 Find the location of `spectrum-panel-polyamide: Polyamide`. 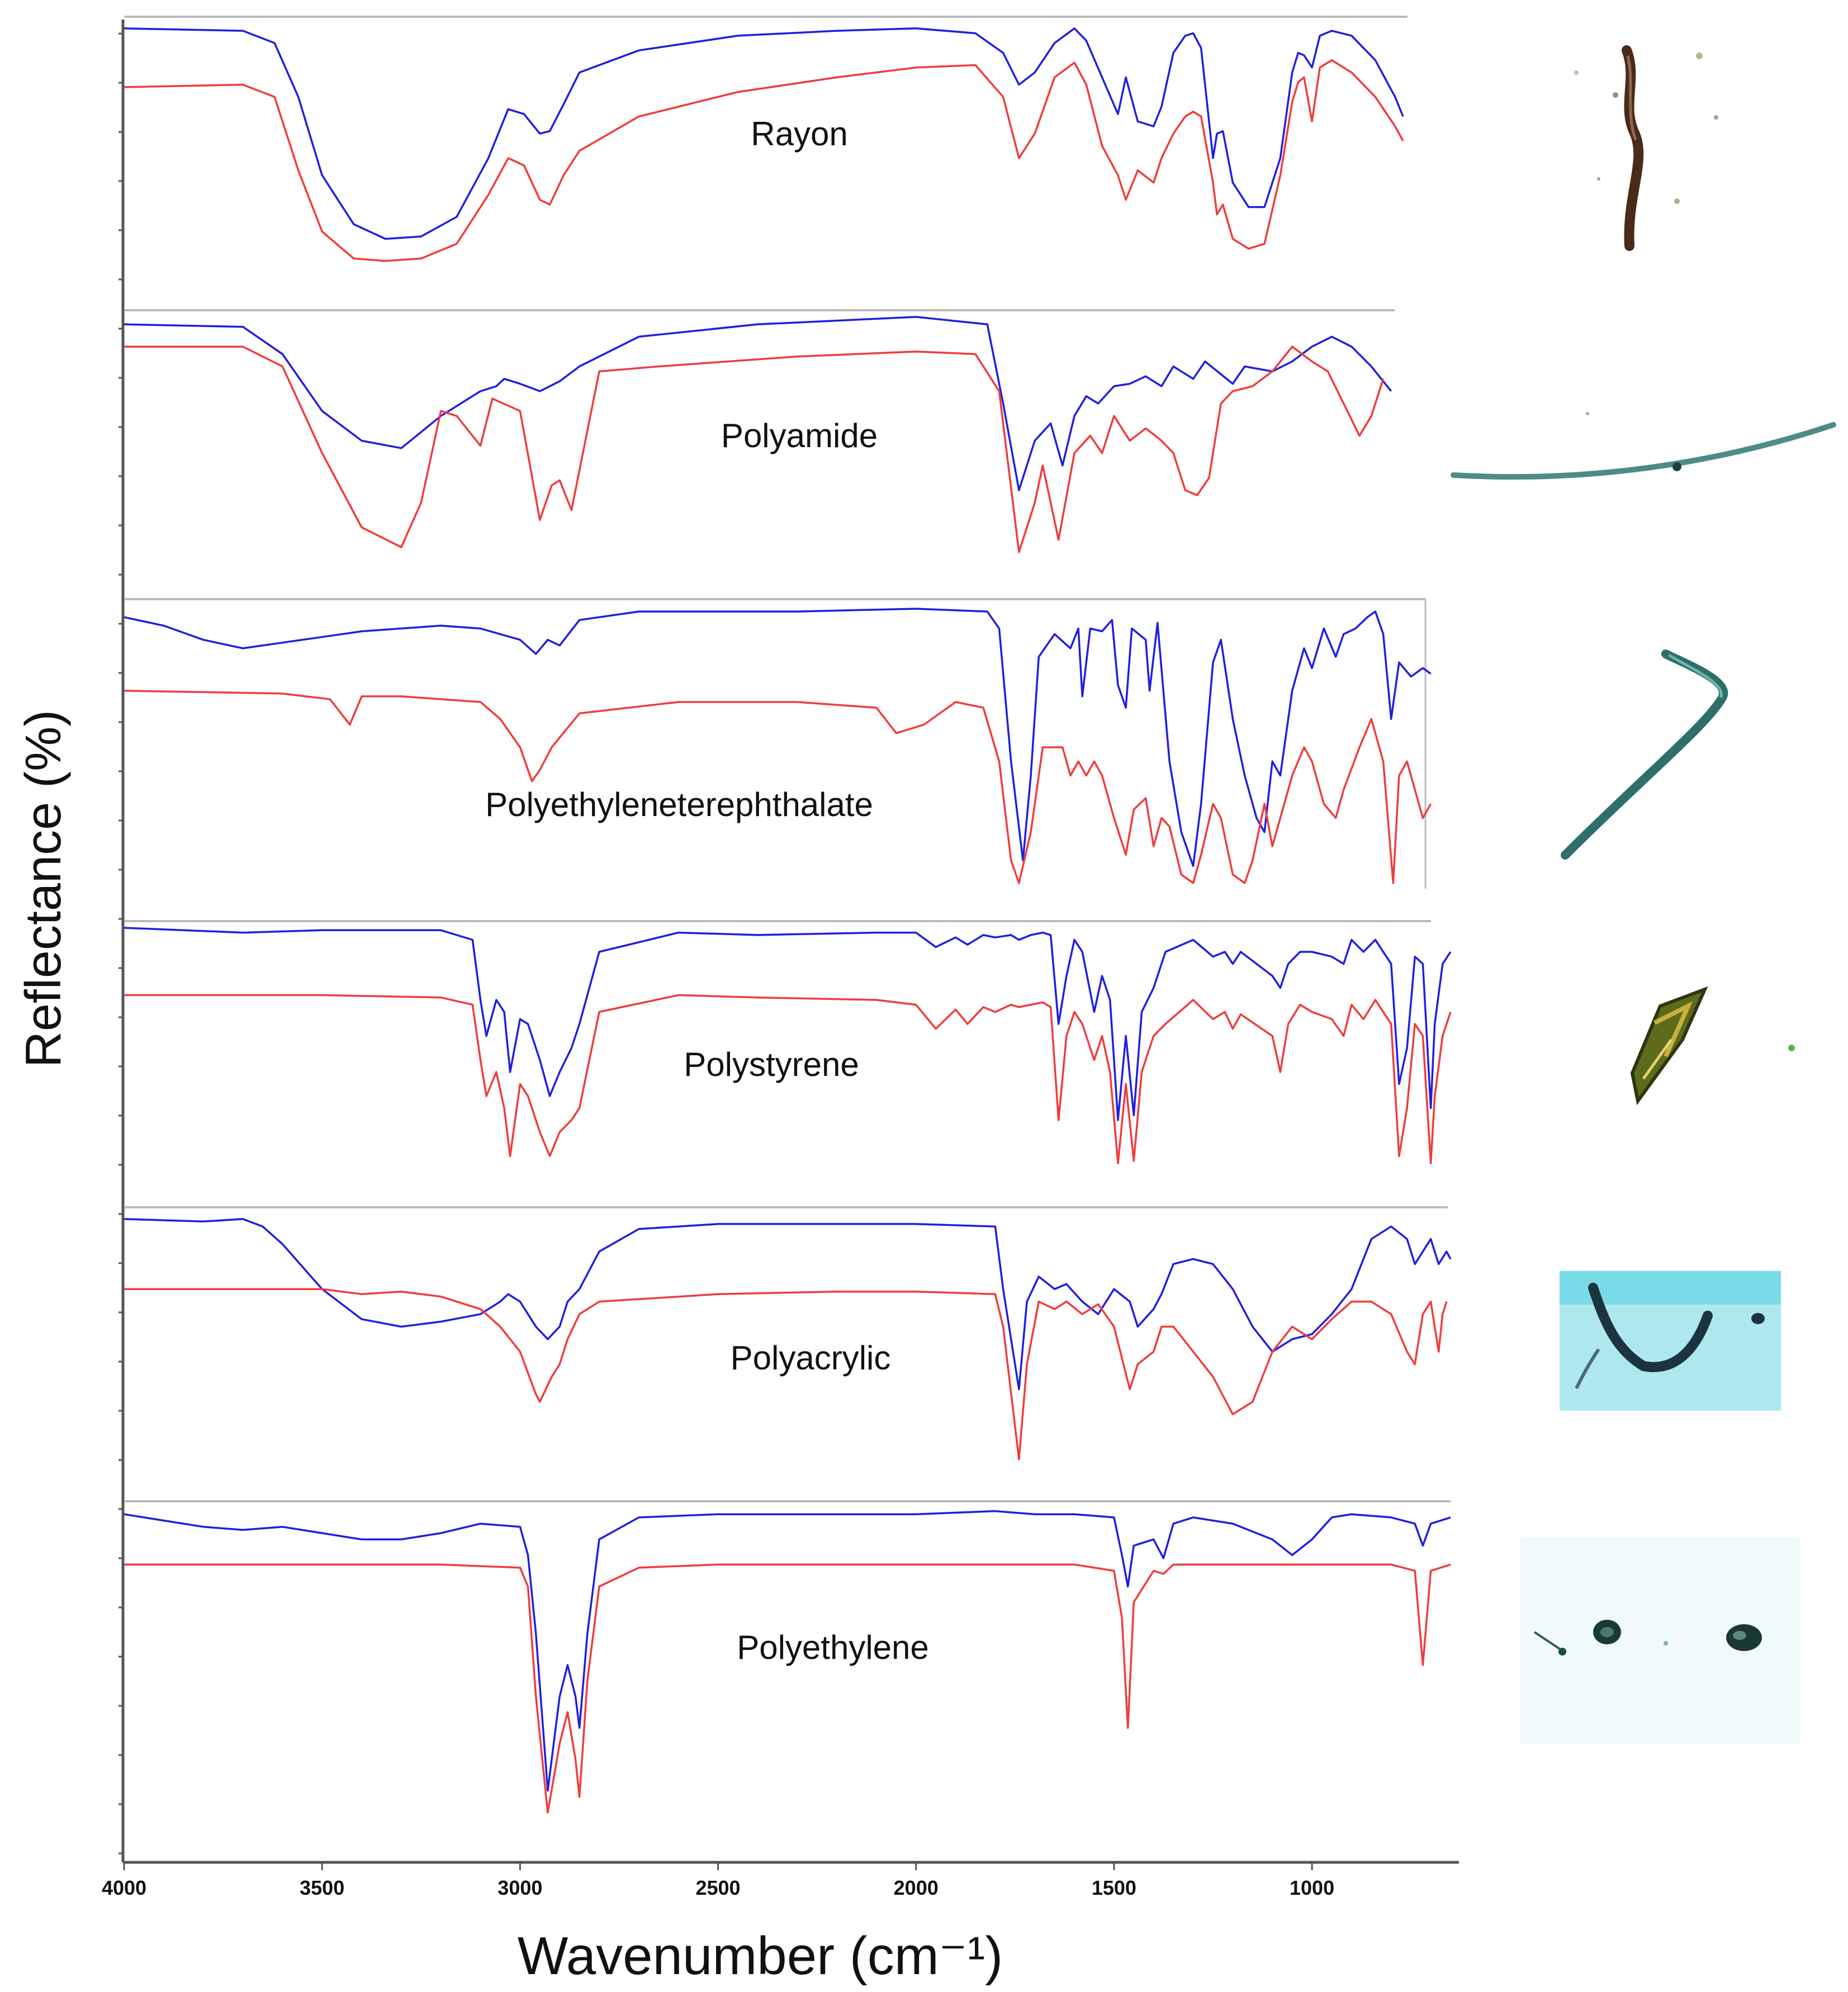

spectrum-panel-polyamide: Polyamide is located at coordinates (759, 431).